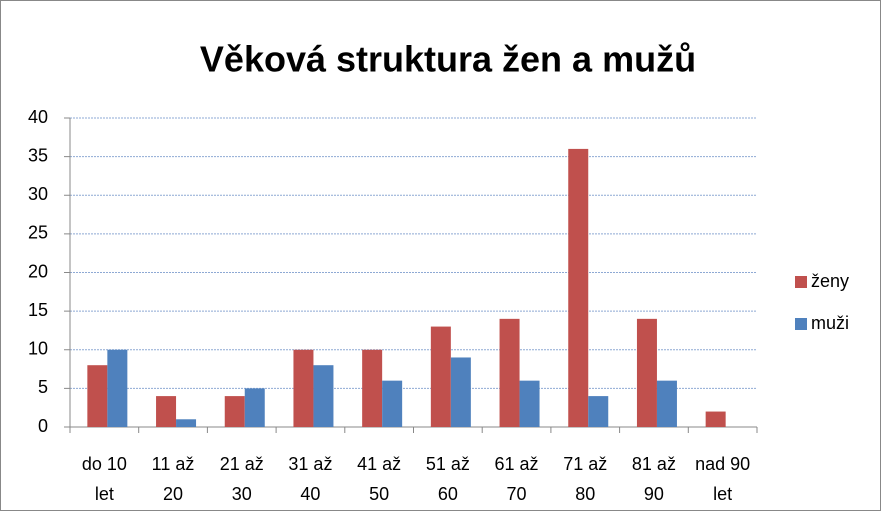  What do you see at coordinates (173, 479) in the screenshot?
I see `x-tick-label: 11 až 20` at bounding box center [173, 479].